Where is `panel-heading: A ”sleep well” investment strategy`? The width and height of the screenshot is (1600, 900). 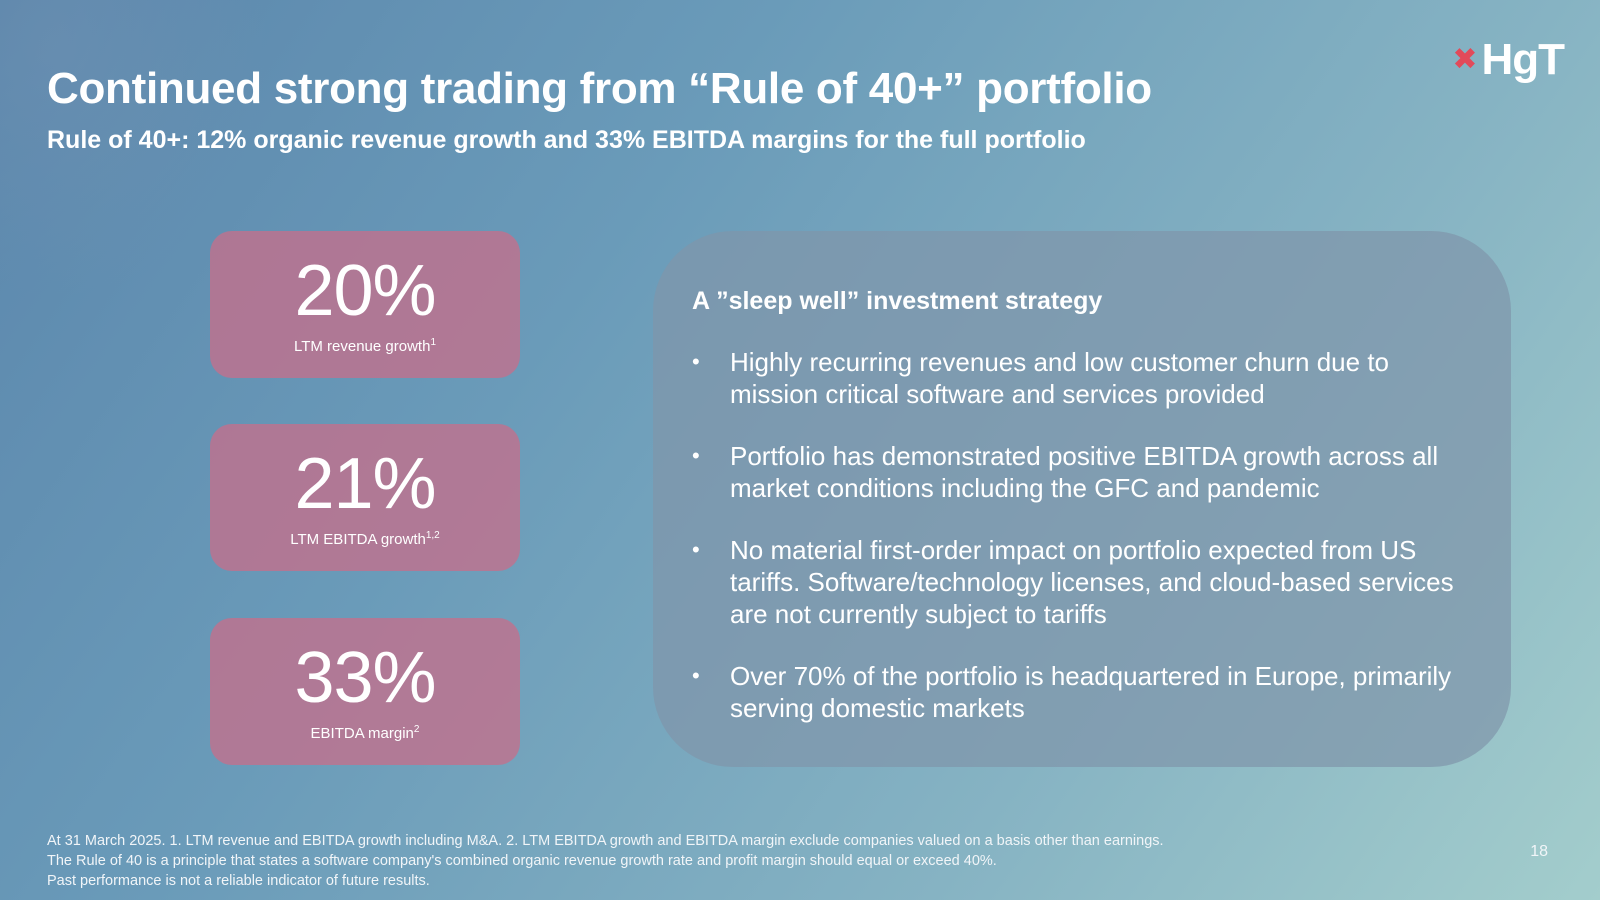 panel-heading: A ”sleep well” investment strategy is located at coordinates (897, 301).